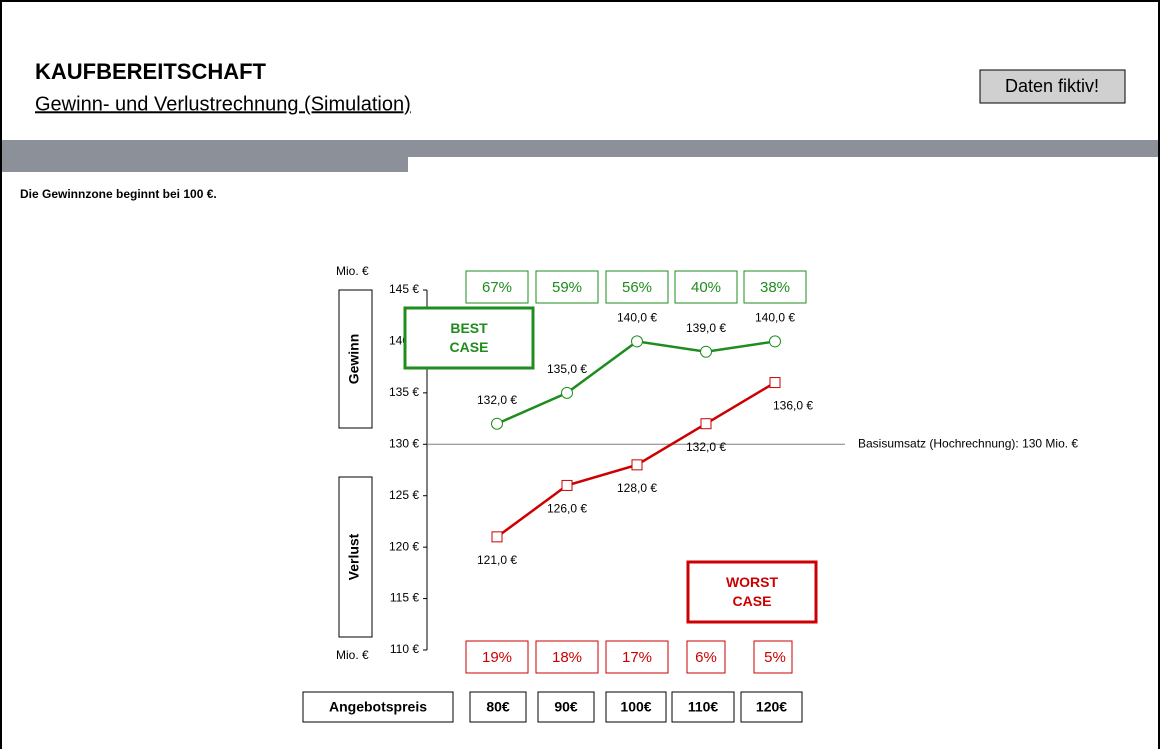  I want to click on y-tick-label: 120 €, so click(404, 546).